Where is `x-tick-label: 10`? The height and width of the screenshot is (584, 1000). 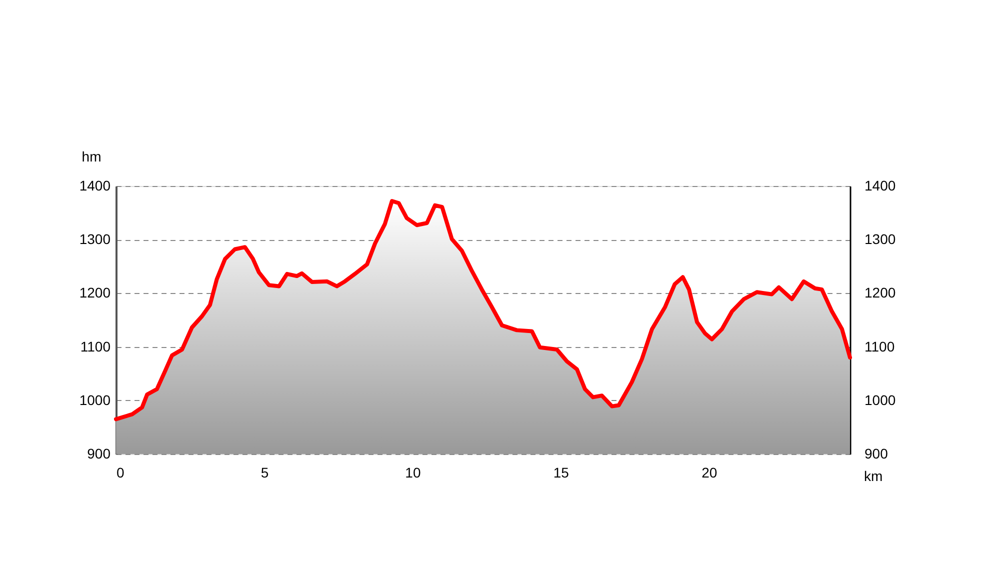 x-tick-label: 10 is located at coordinates (413, 472).